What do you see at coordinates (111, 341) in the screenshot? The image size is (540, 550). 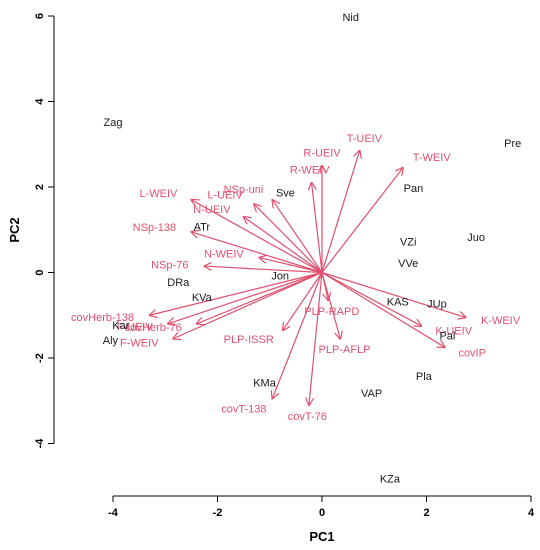 I see `sample-point-label: Aly` at bounding box center [111, 341].